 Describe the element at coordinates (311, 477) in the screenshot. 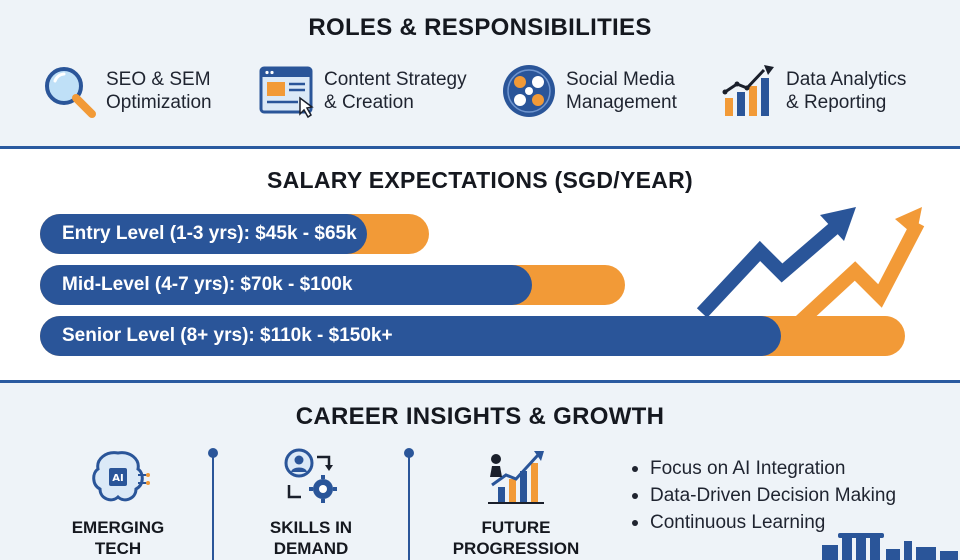

I see `person-gear-icon` at that location.